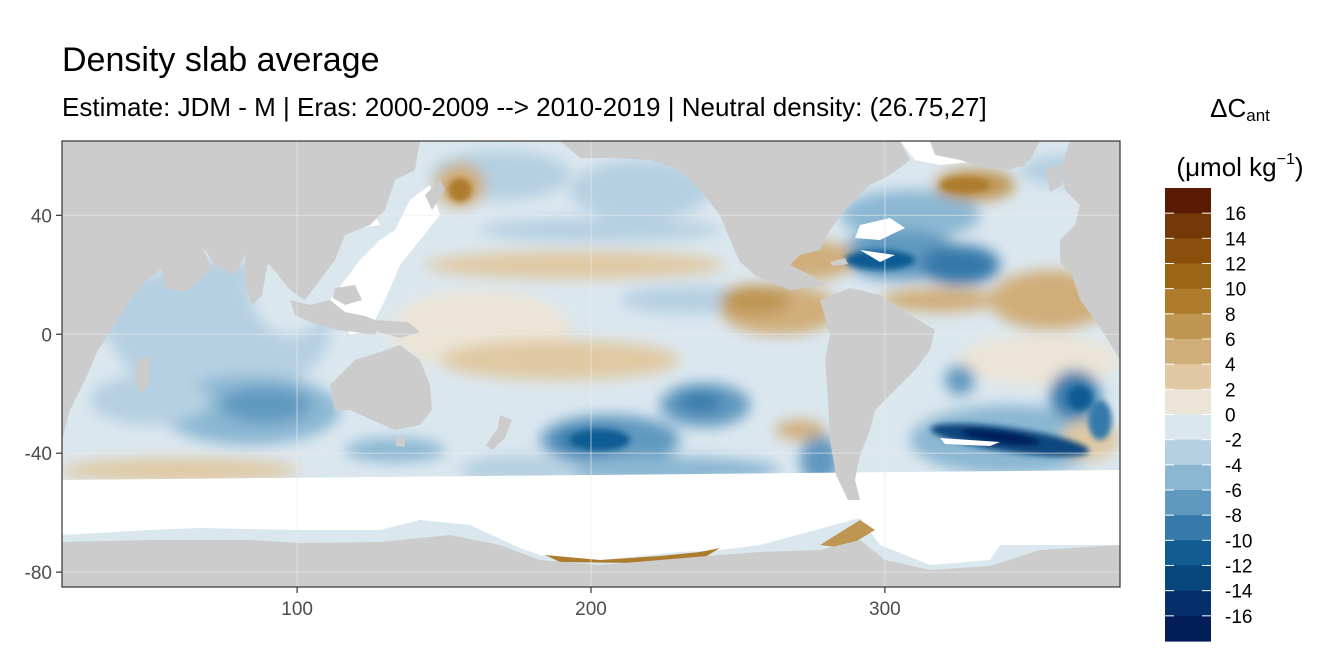  What do you see at coordinates (46, 335) in the screenshot?
I see `y-tick-label: 0` at bounding box center [46, 335].